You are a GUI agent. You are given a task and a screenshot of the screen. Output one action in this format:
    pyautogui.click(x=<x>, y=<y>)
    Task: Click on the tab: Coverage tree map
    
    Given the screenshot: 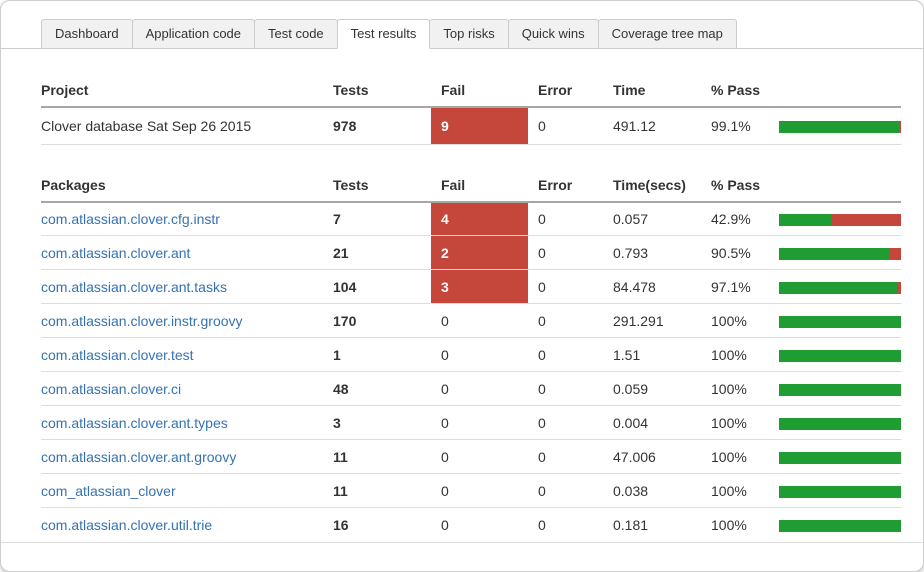 What is the action you would take?
    pyautogui.click(x=667, y=34)
    